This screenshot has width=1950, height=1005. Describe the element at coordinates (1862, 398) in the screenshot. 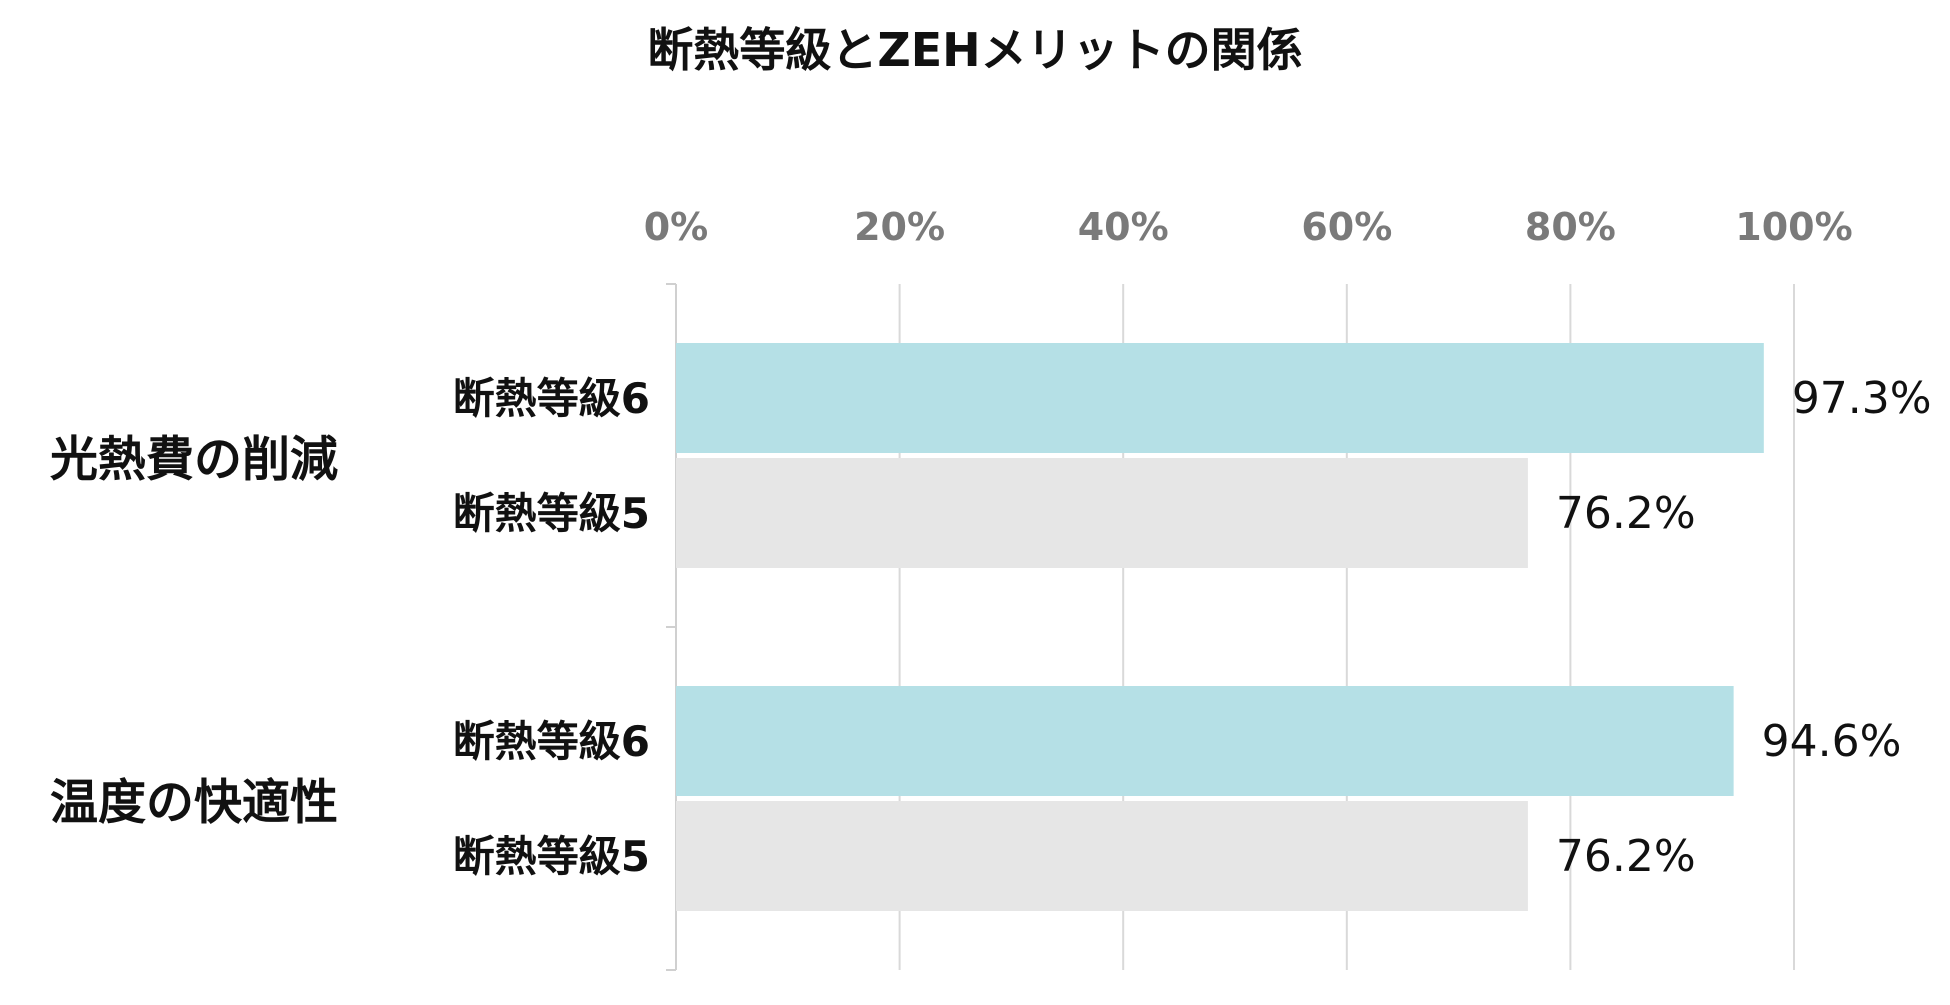

I see `data-label: 97.3%` at that location.